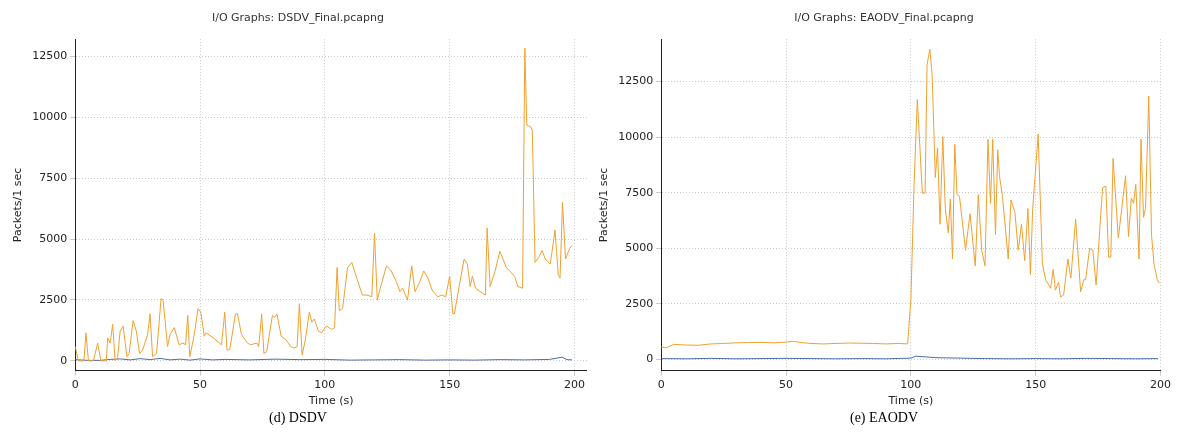  What do you see at coordinates (298, 418) in the screenshot?
I see `text: (d) DSDV` at bounding box center [298, 418].